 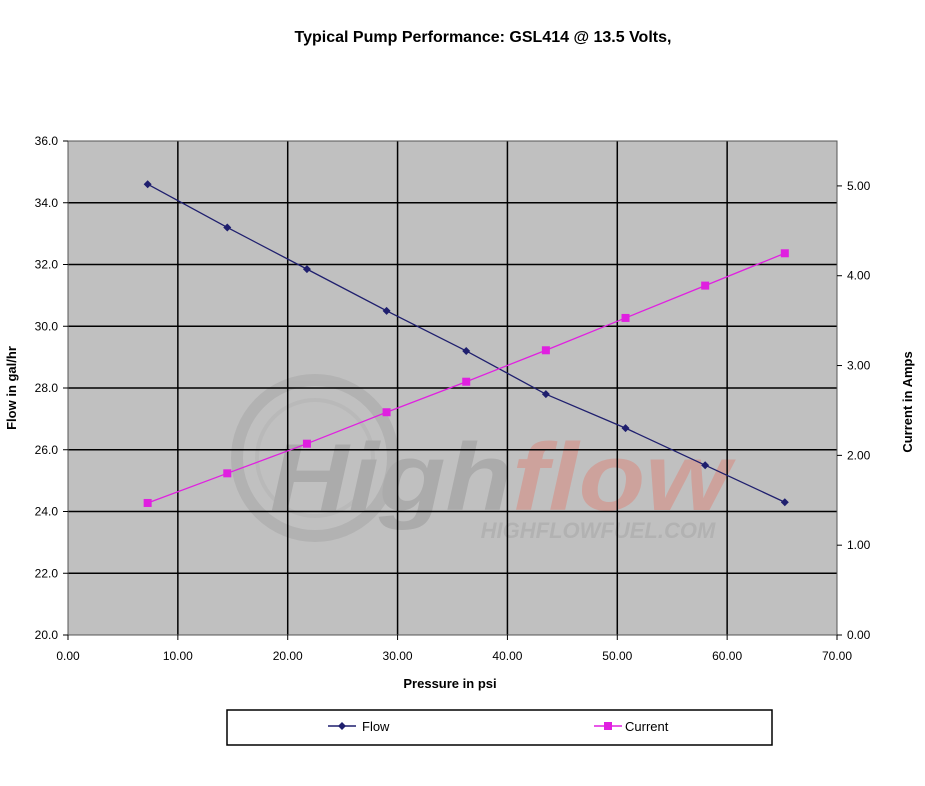 I want to click on y2-tick-label: 0.00, so click(x=859, y=635).